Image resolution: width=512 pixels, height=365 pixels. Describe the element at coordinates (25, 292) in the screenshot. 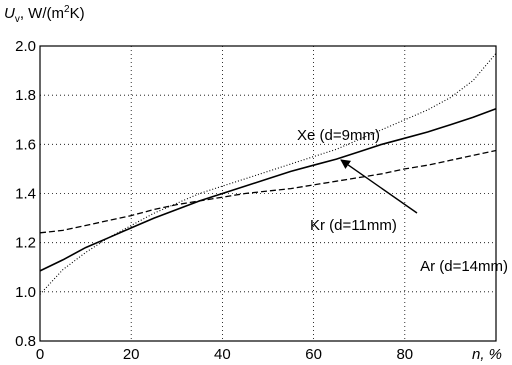

I see `y-tick-label: 1.0` at that location.